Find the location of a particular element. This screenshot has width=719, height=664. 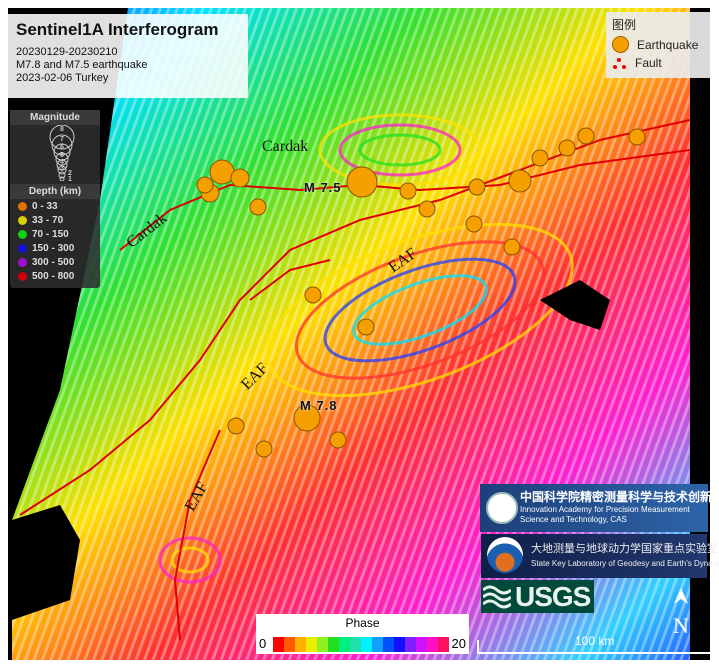

svg-text: 2 is located at coordinates (70, 173).